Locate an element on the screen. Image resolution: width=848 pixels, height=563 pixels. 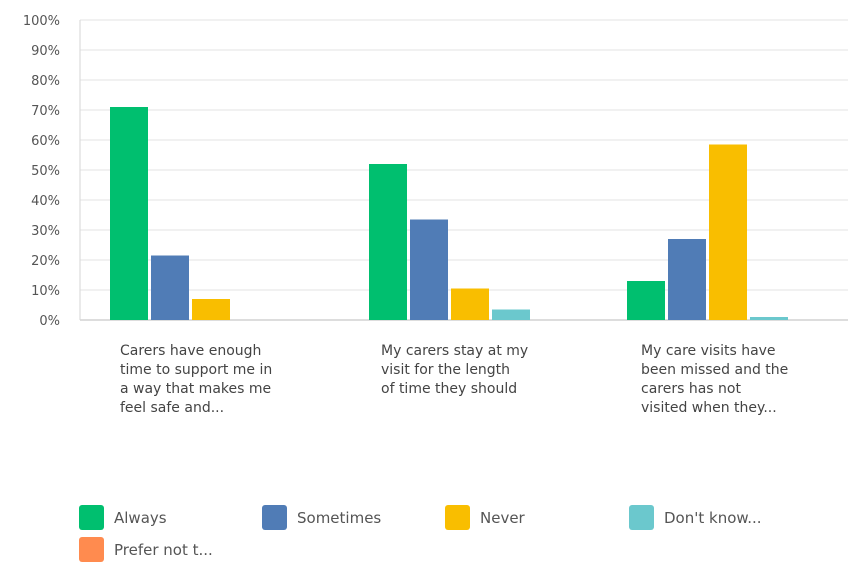
y-axis-ticks: 0% 10% 20% 30% 40% 50% 60% 70% 80% 90% 100% is located at coordinates (41, 171).